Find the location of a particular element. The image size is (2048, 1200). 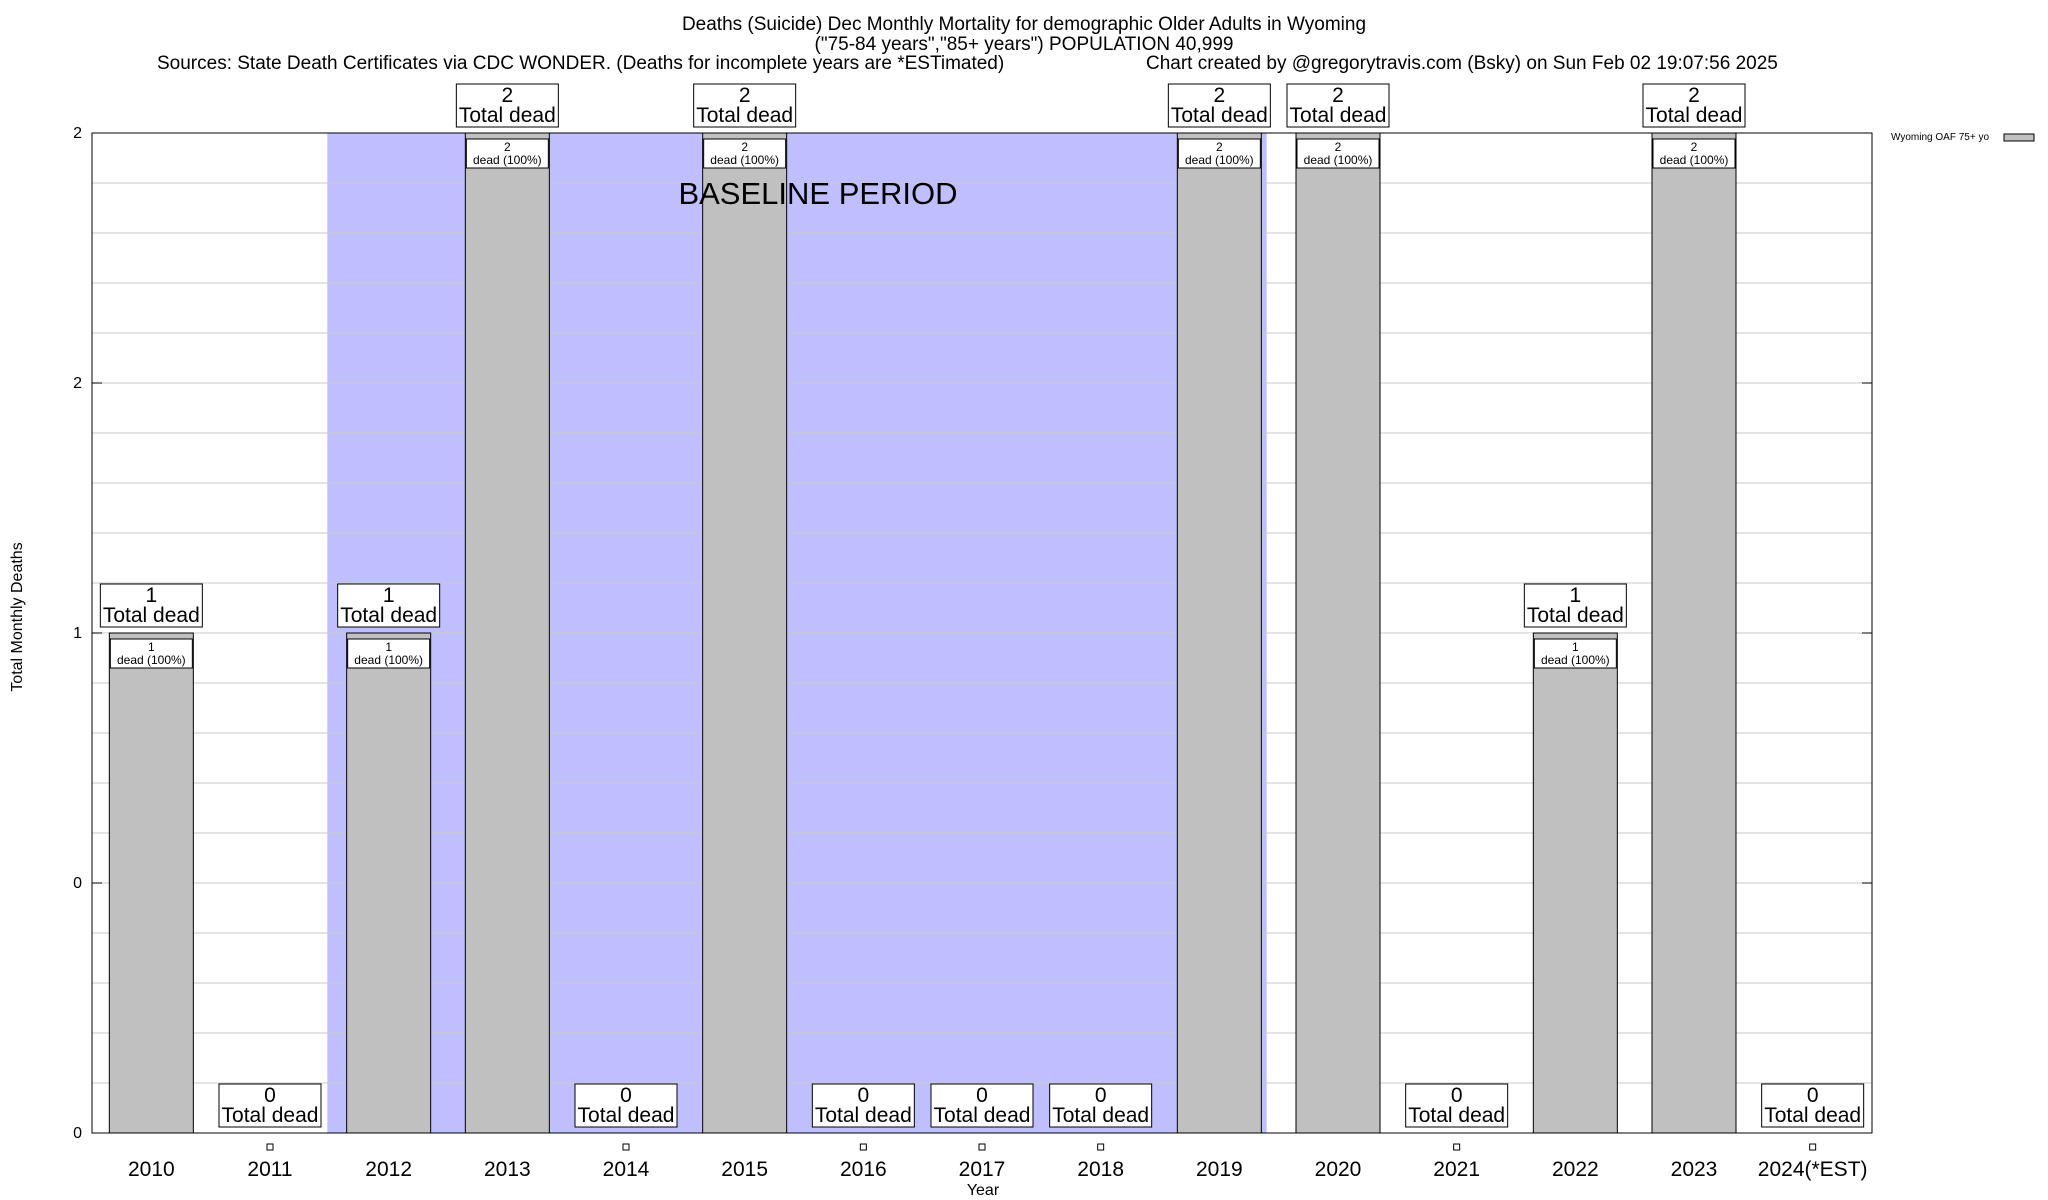

total-label-box-2014 is located at coordinates (626, 1105).